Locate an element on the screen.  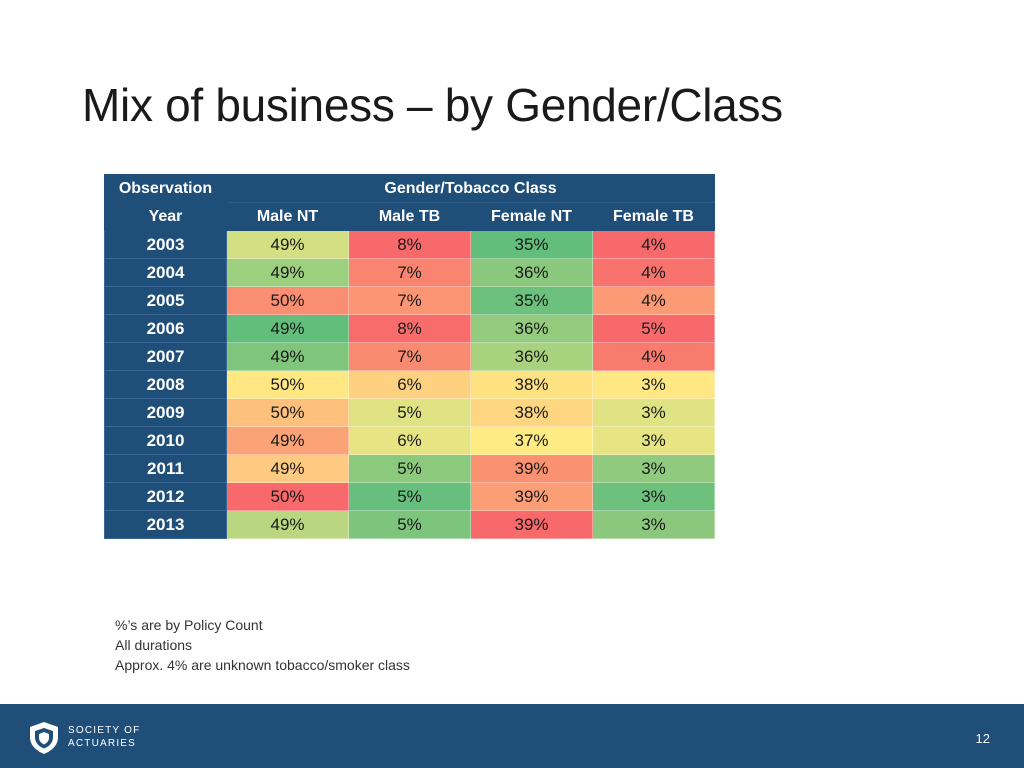
header-male-nt: Male NT is located at coordinates (287, 216).